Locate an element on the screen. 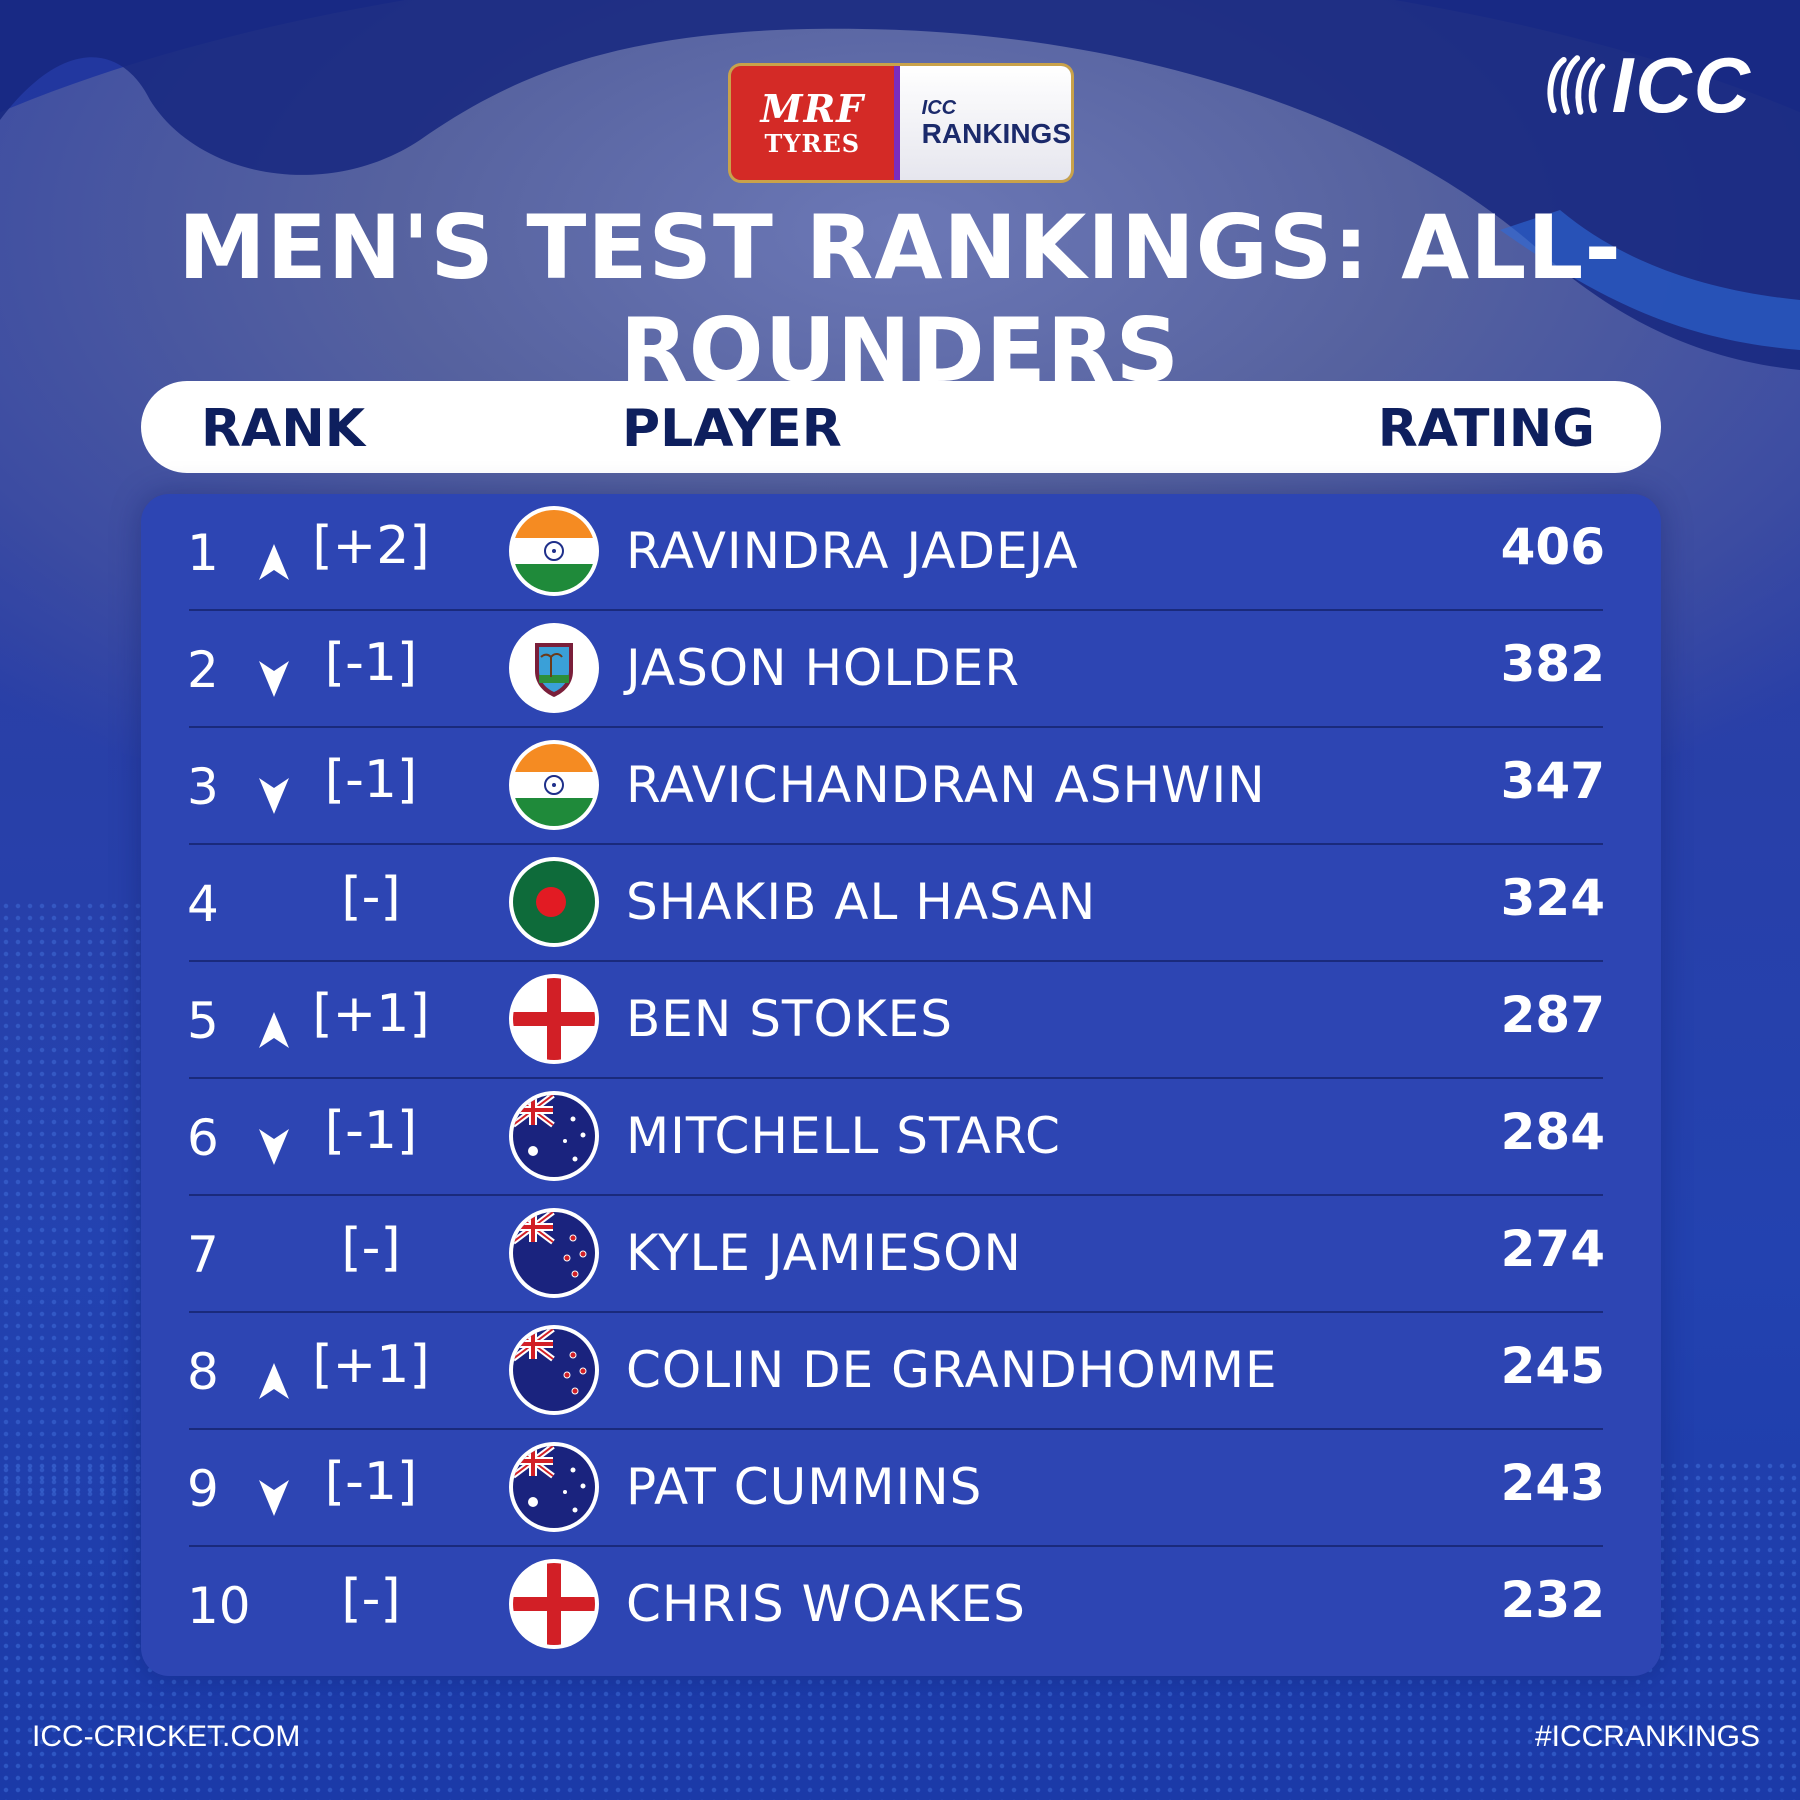 The height and width of the screenshot is (1800, 1800). player-rating: 243 is located at coordinates (1552, 1483).